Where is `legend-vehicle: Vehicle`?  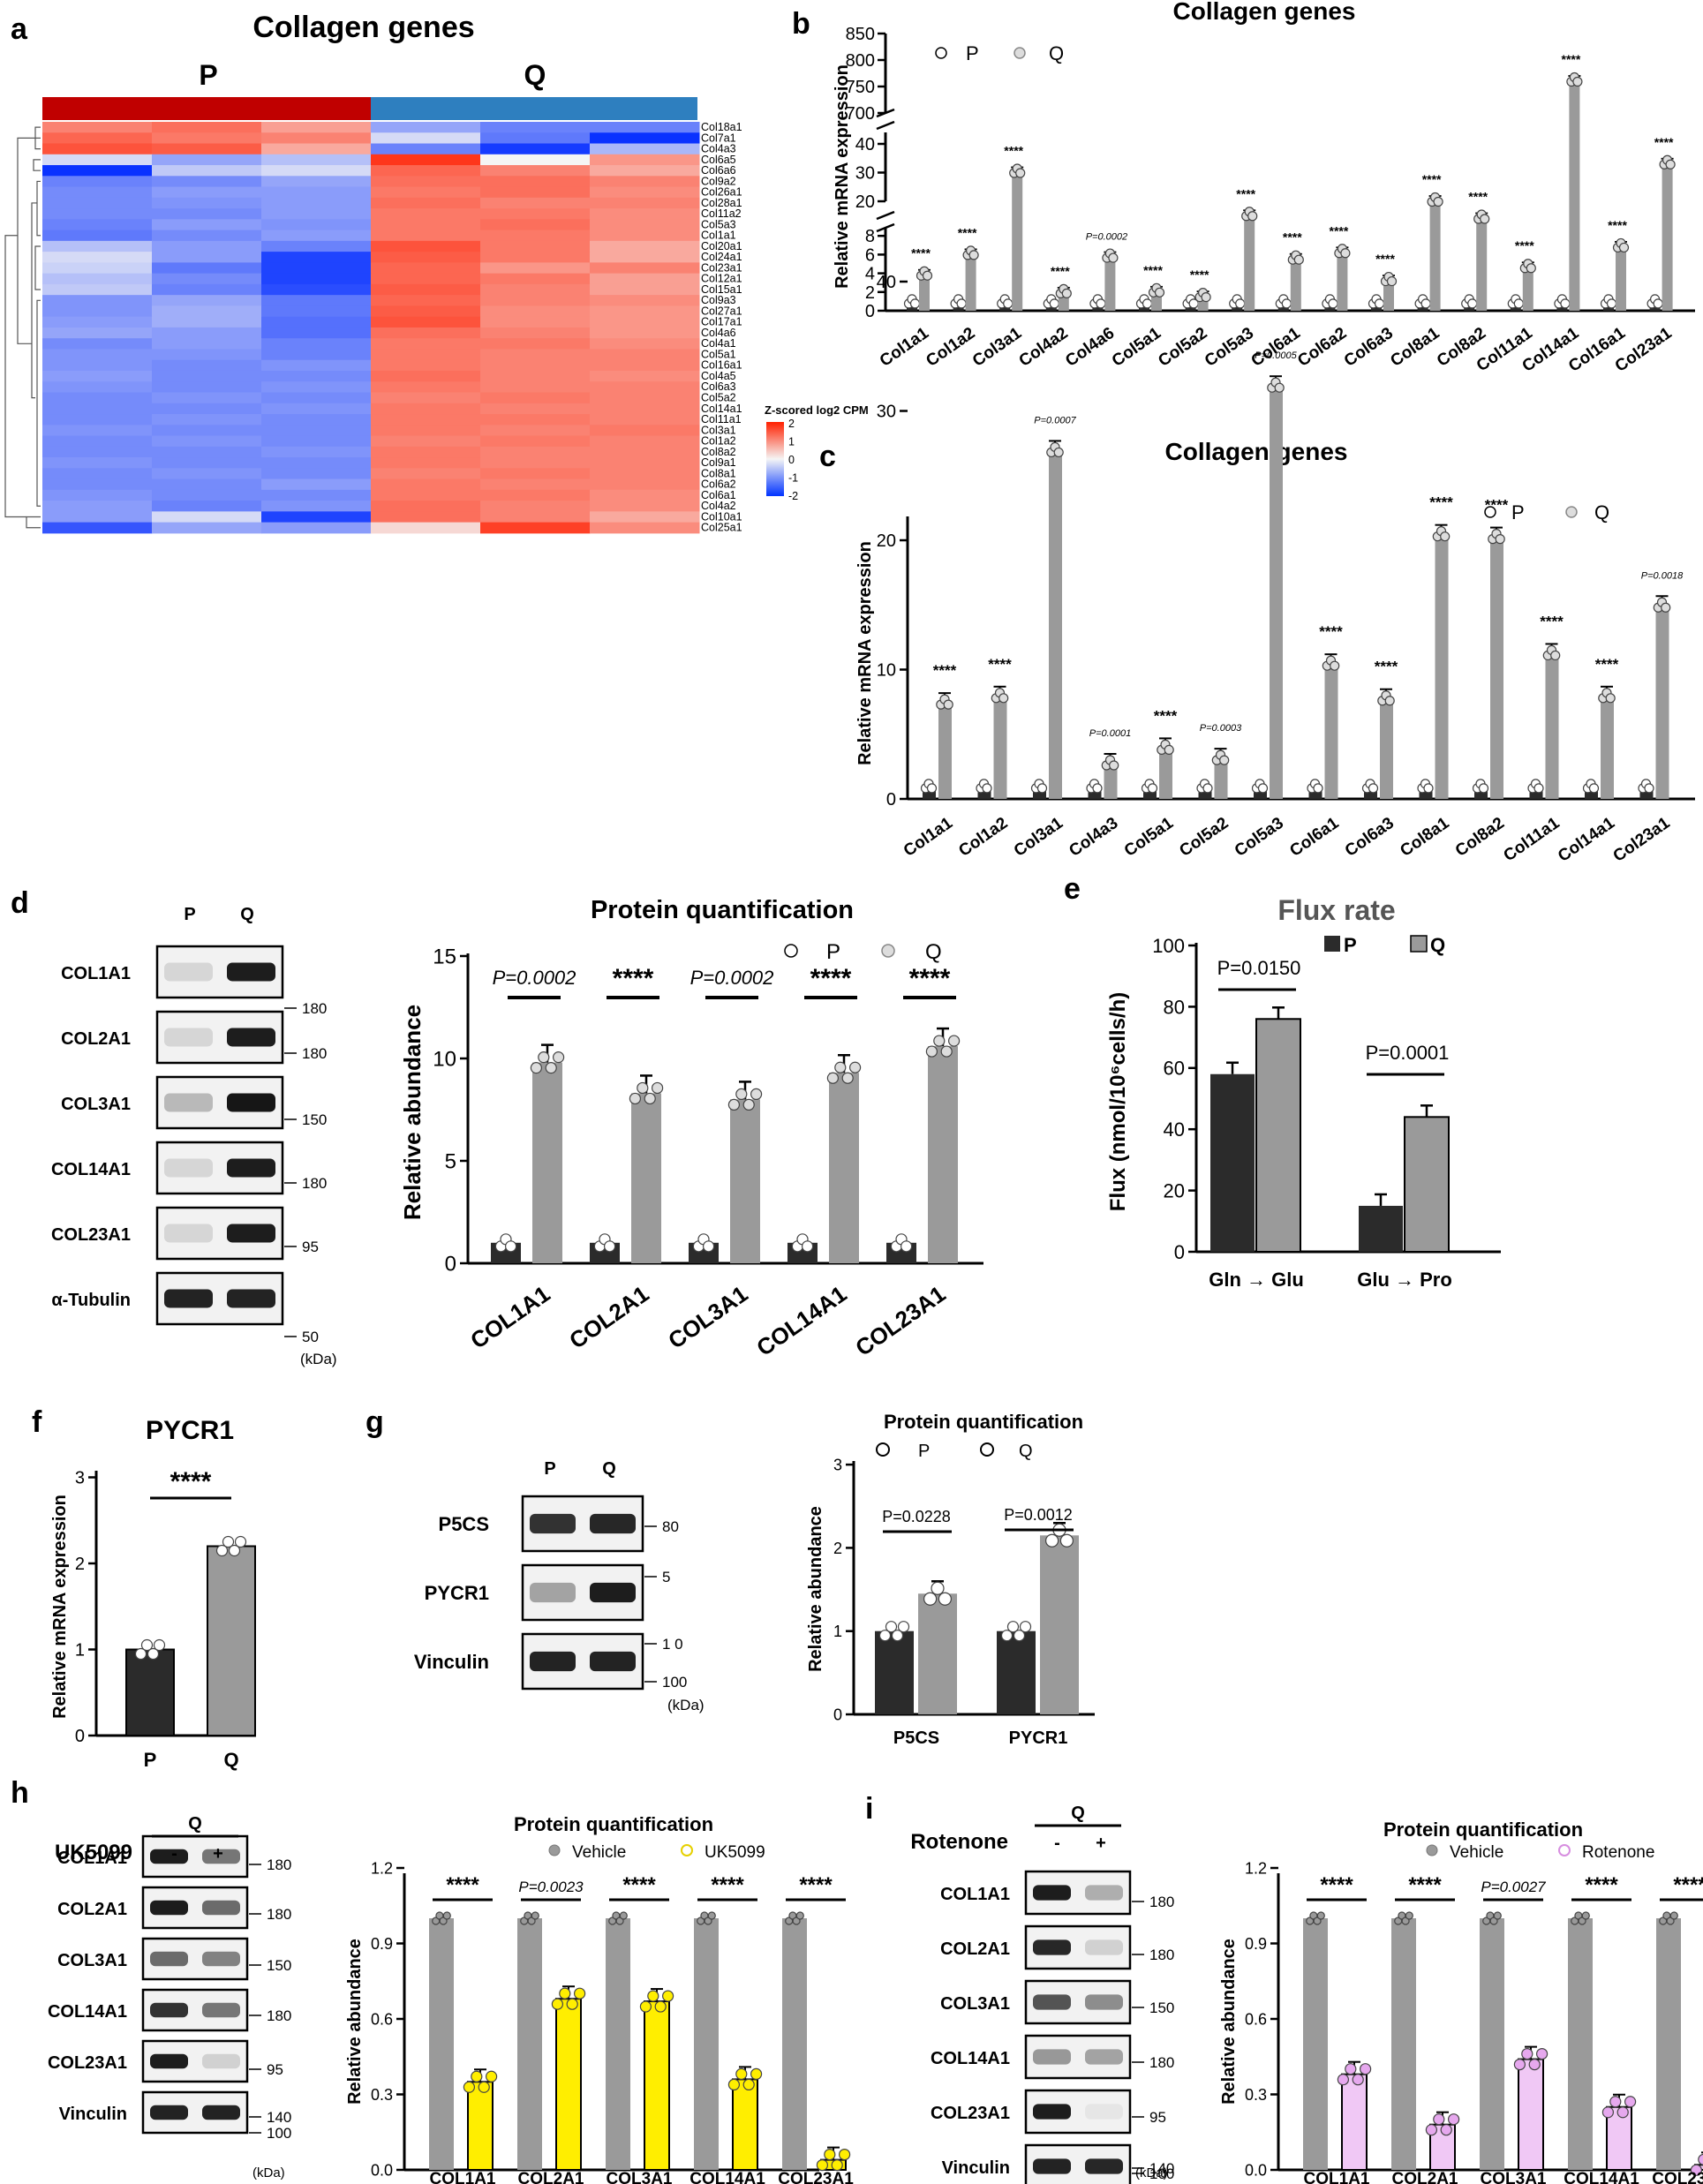
legend-vehicle: Vehicle is located at coordinates (1477, 1852).